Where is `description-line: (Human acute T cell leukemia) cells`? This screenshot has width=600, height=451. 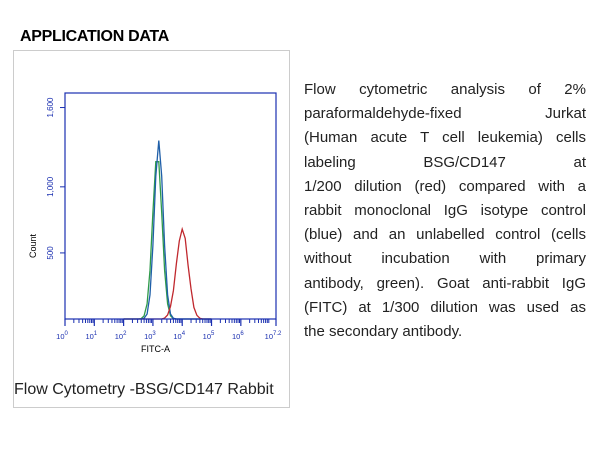
description-line: (Human acute T cell leukemia) cells is located at coordinates (445, 138).